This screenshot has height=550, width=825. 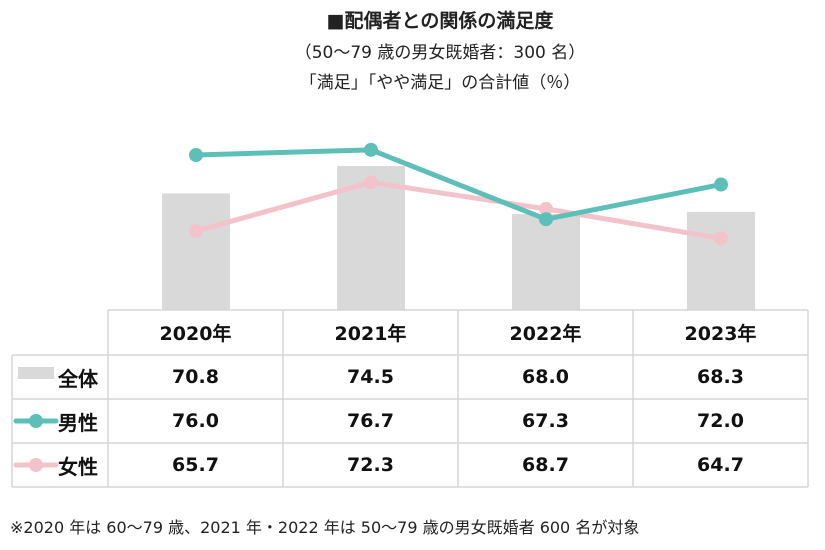 I want to click on table-cell: 64.7, so click(x=720, y=465).